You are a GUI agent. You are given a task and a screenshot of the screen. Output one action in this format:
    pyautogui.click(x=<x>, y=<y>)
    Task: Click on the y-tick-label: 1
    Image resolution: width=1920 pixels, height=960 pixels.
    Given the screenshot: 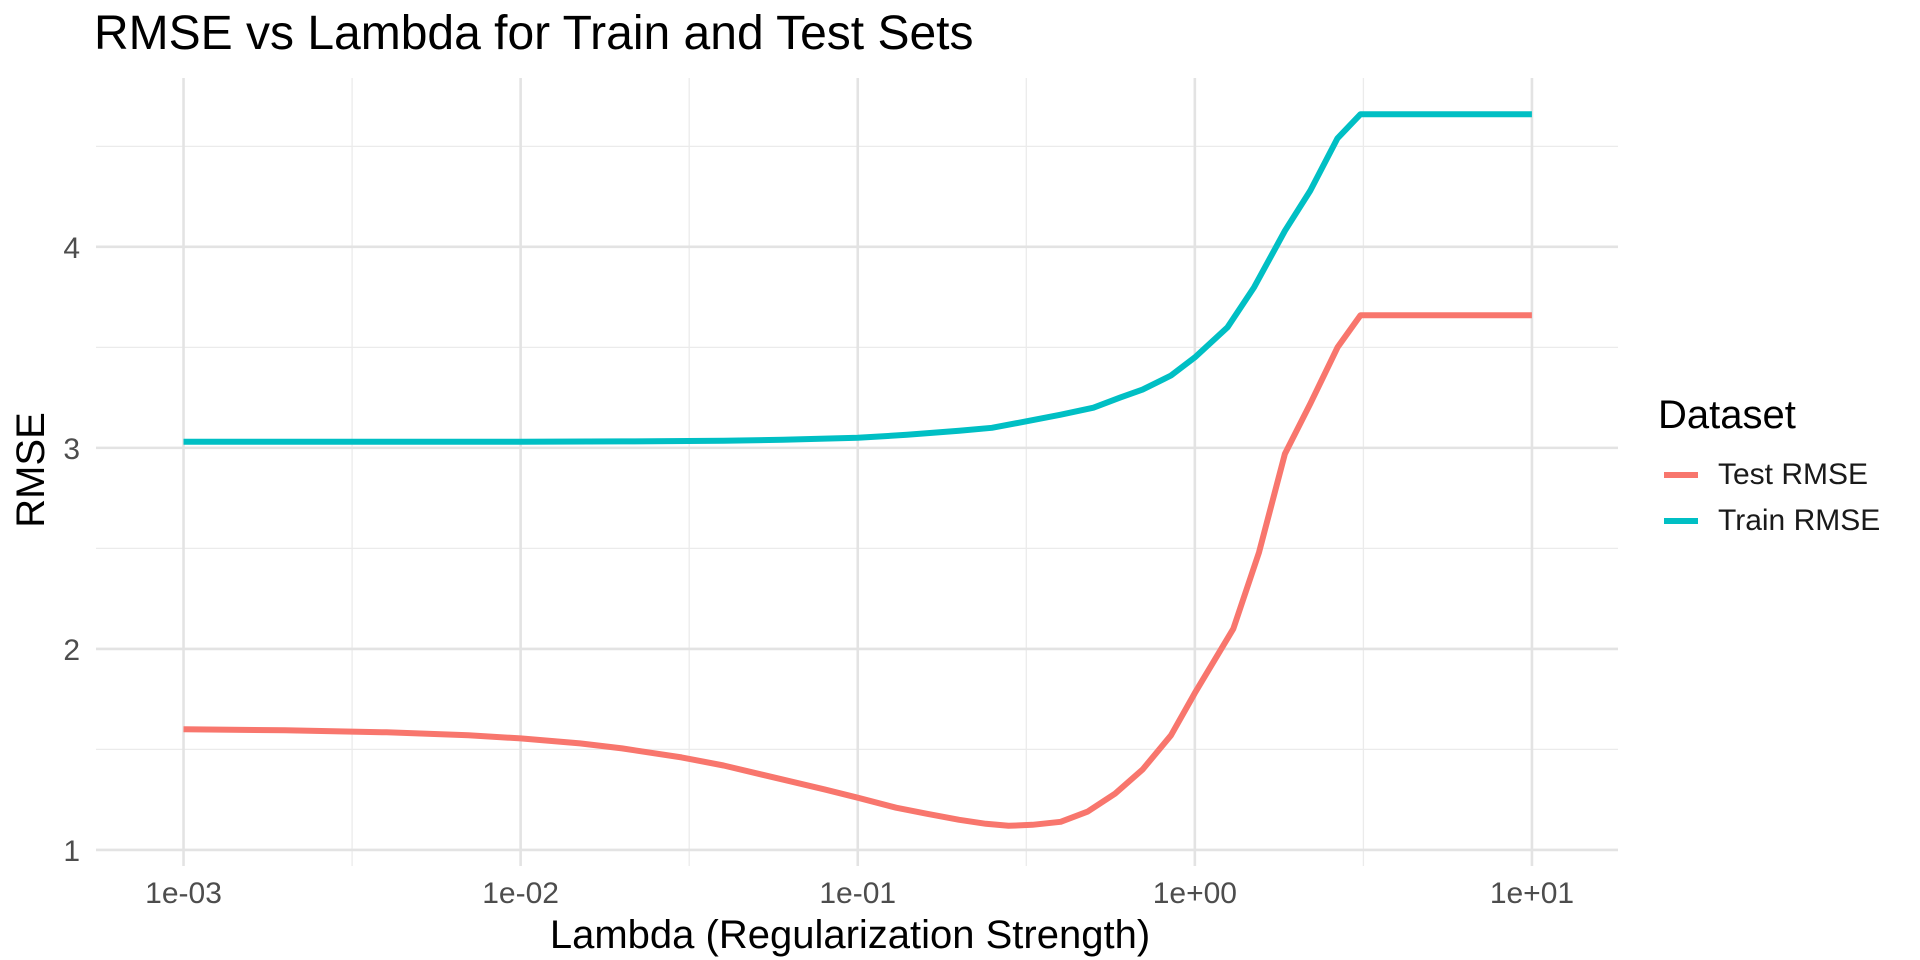 What is the action you would take?
    pyautogui.click(x=71, y=851)
    